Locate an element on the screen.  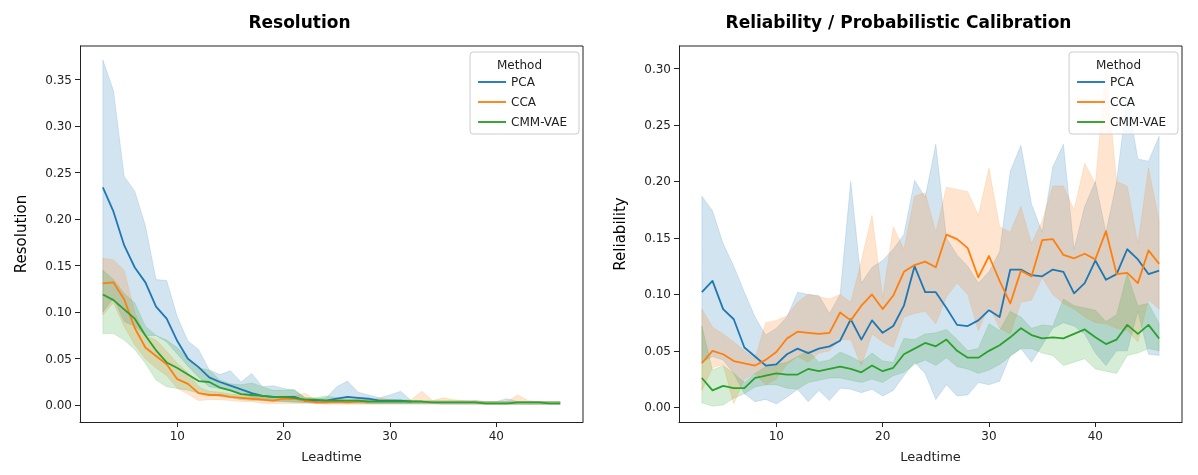
y-axis-title: Reliability is located at coordinates (619, 234).